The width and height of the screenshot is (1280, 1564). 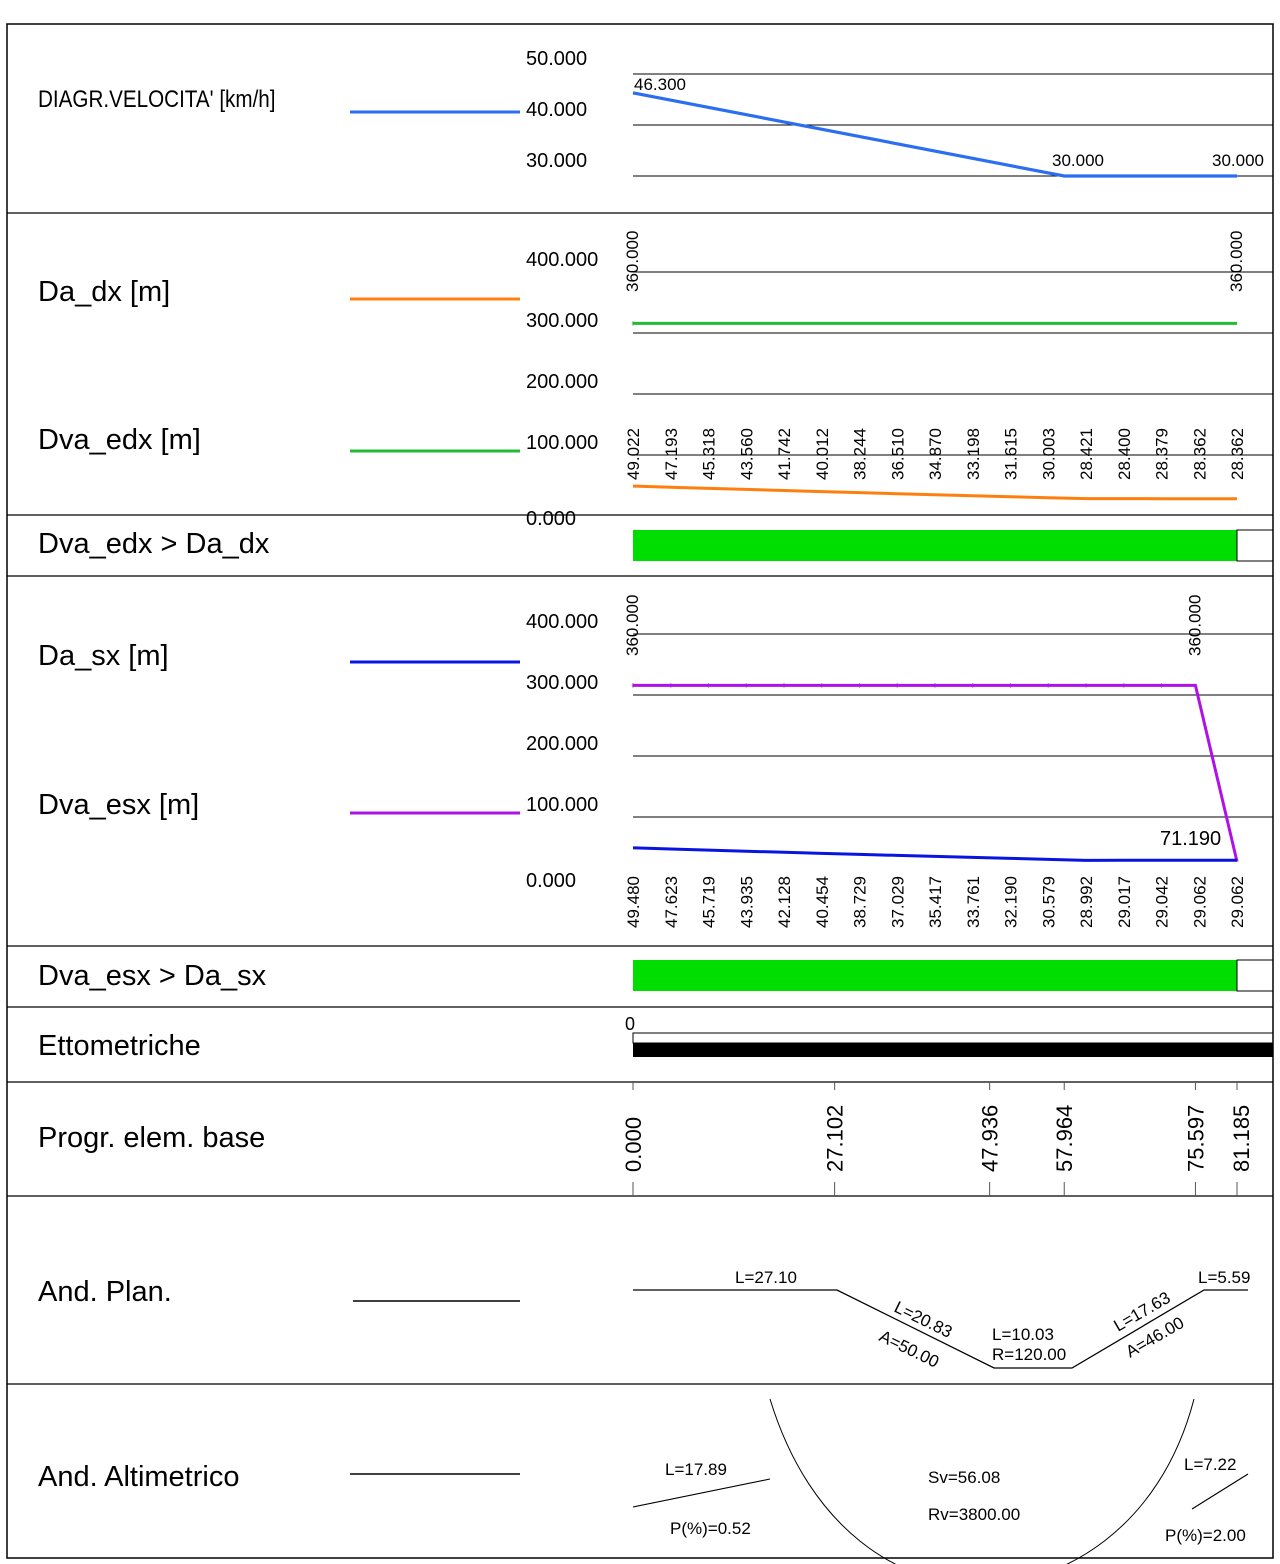 What do you see at coordinates (935, 975) in the screenshot?
I see `check-sx-bar` at bounding box center [935, 975].